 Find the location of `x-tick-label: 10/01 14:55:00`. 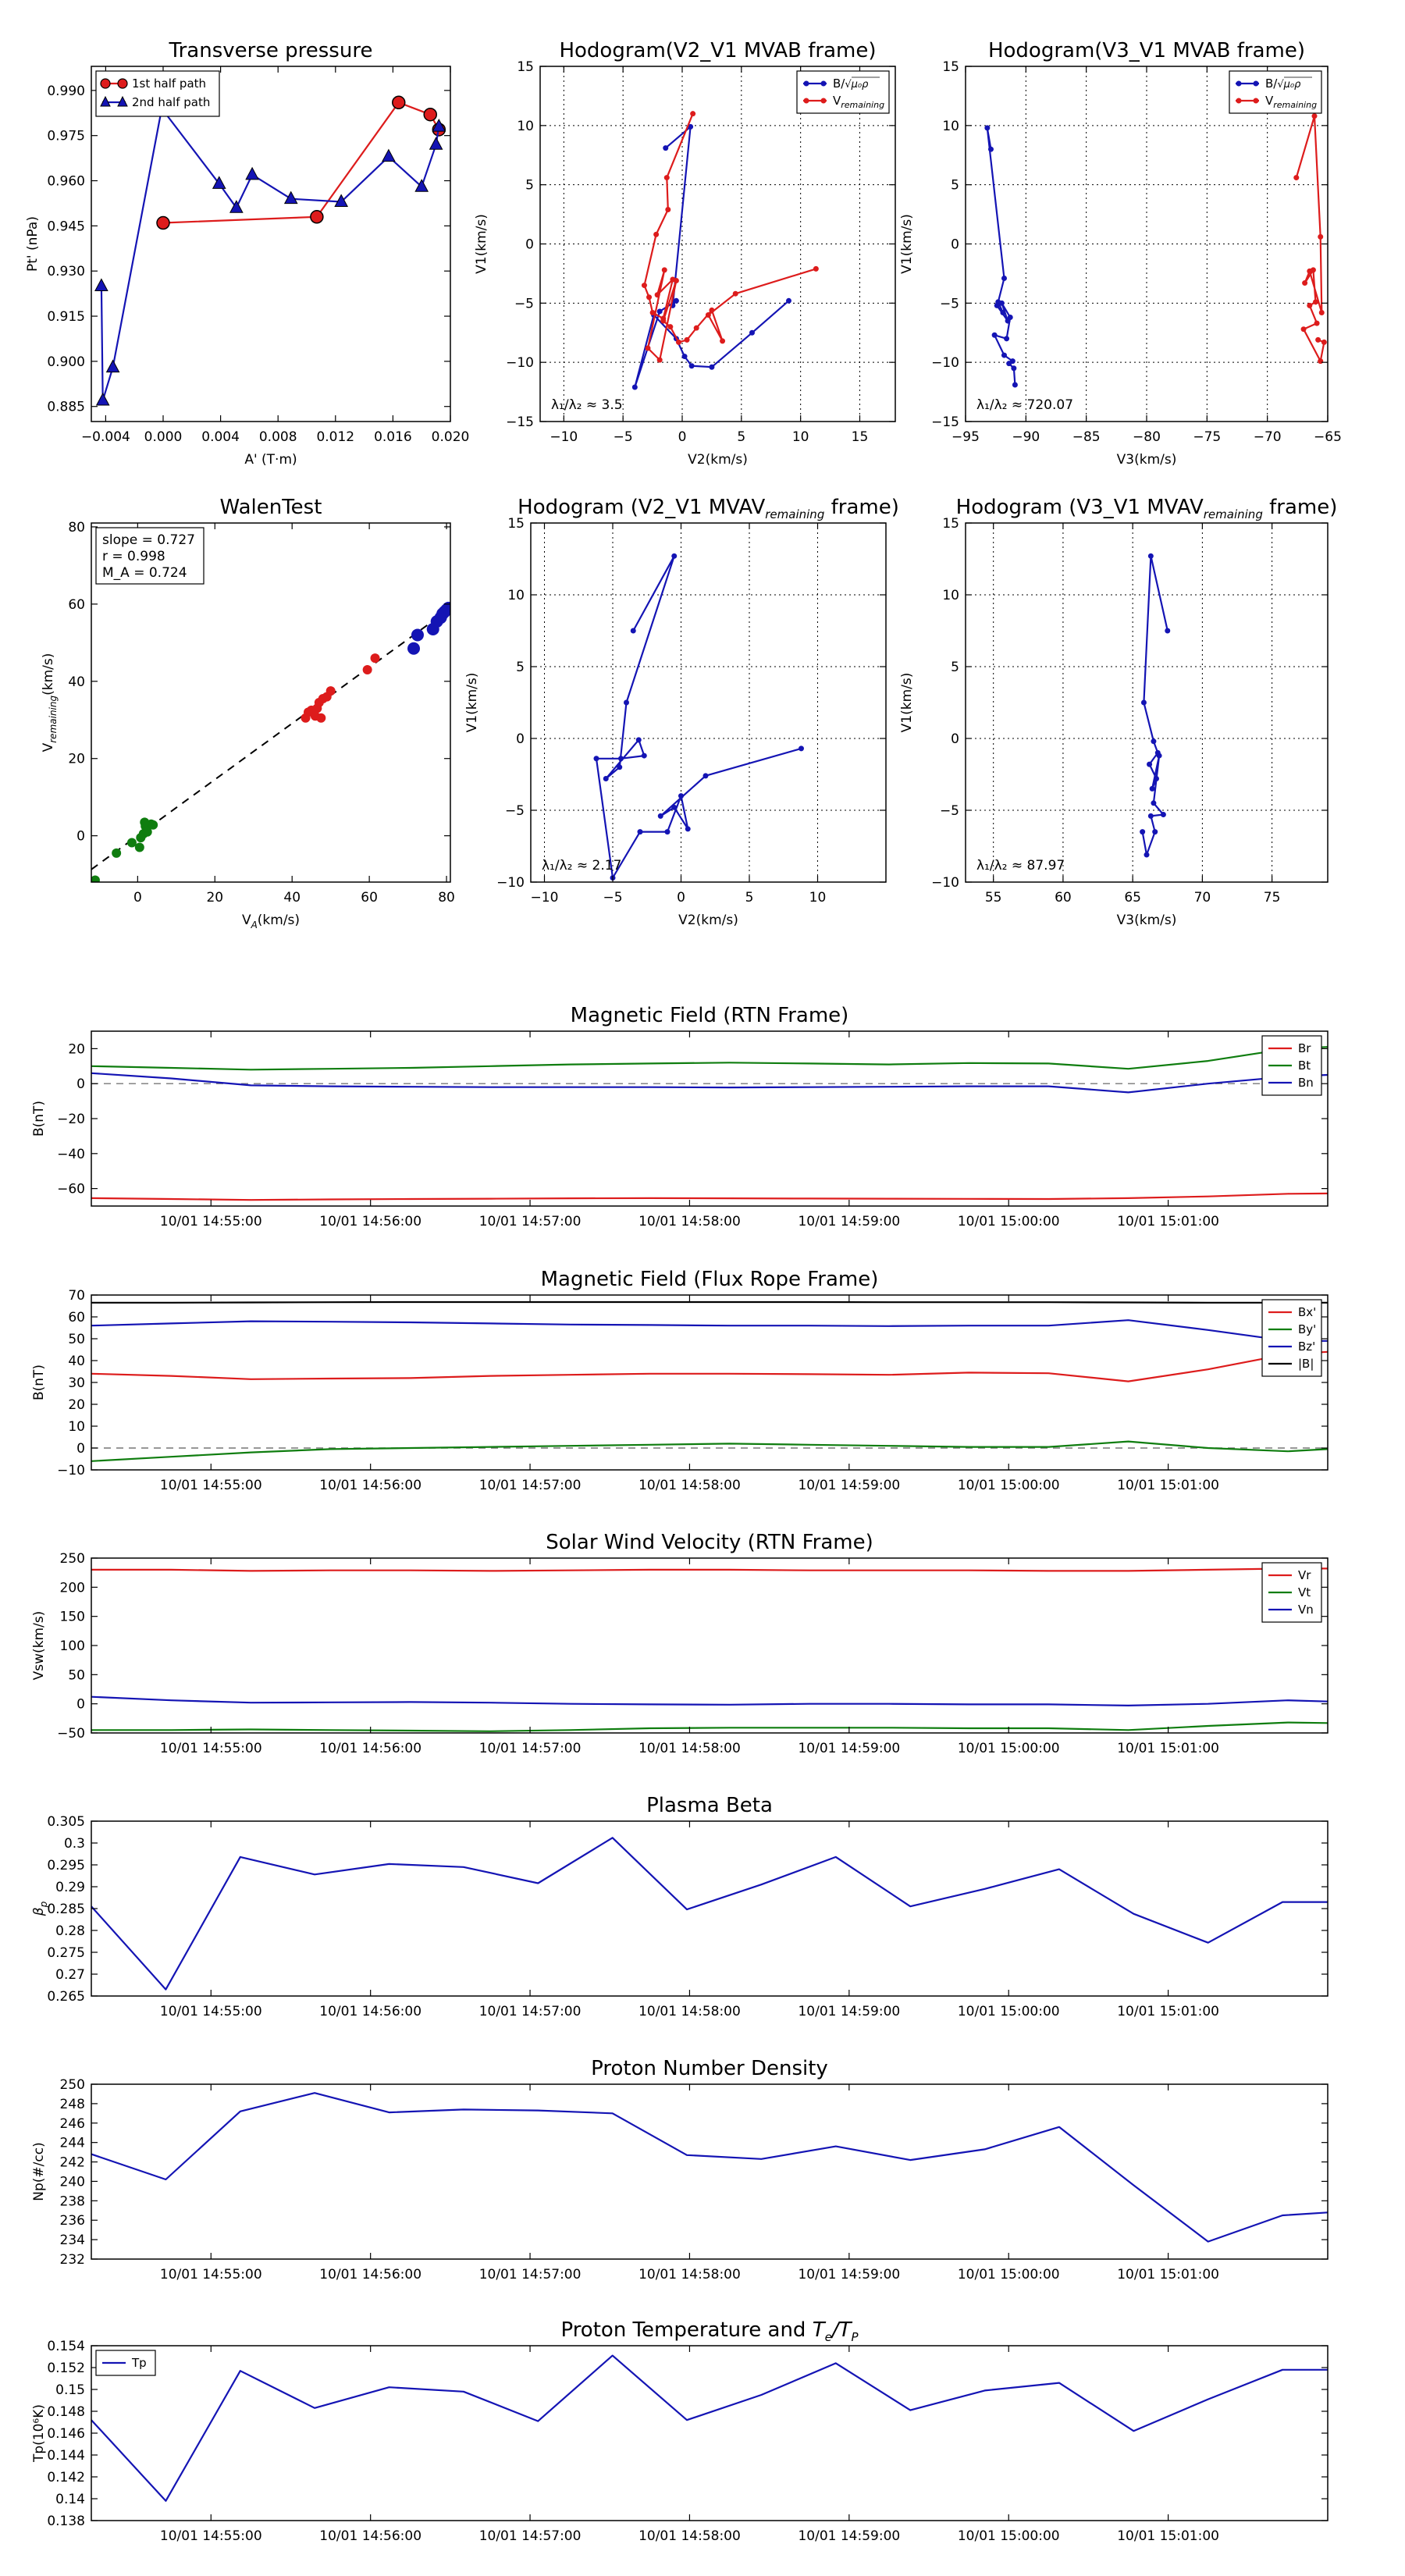

x-tick-label: 10/01 14:55:00 is located at coordinates (211, 2274).